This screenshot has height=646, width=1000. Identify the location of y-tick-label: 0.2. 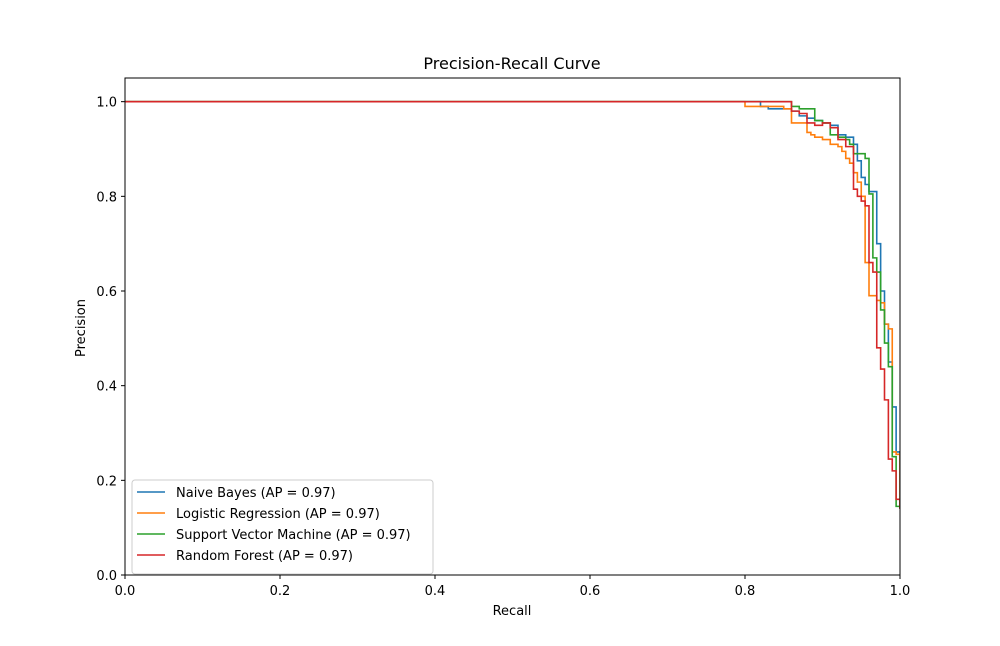
(106, 481).